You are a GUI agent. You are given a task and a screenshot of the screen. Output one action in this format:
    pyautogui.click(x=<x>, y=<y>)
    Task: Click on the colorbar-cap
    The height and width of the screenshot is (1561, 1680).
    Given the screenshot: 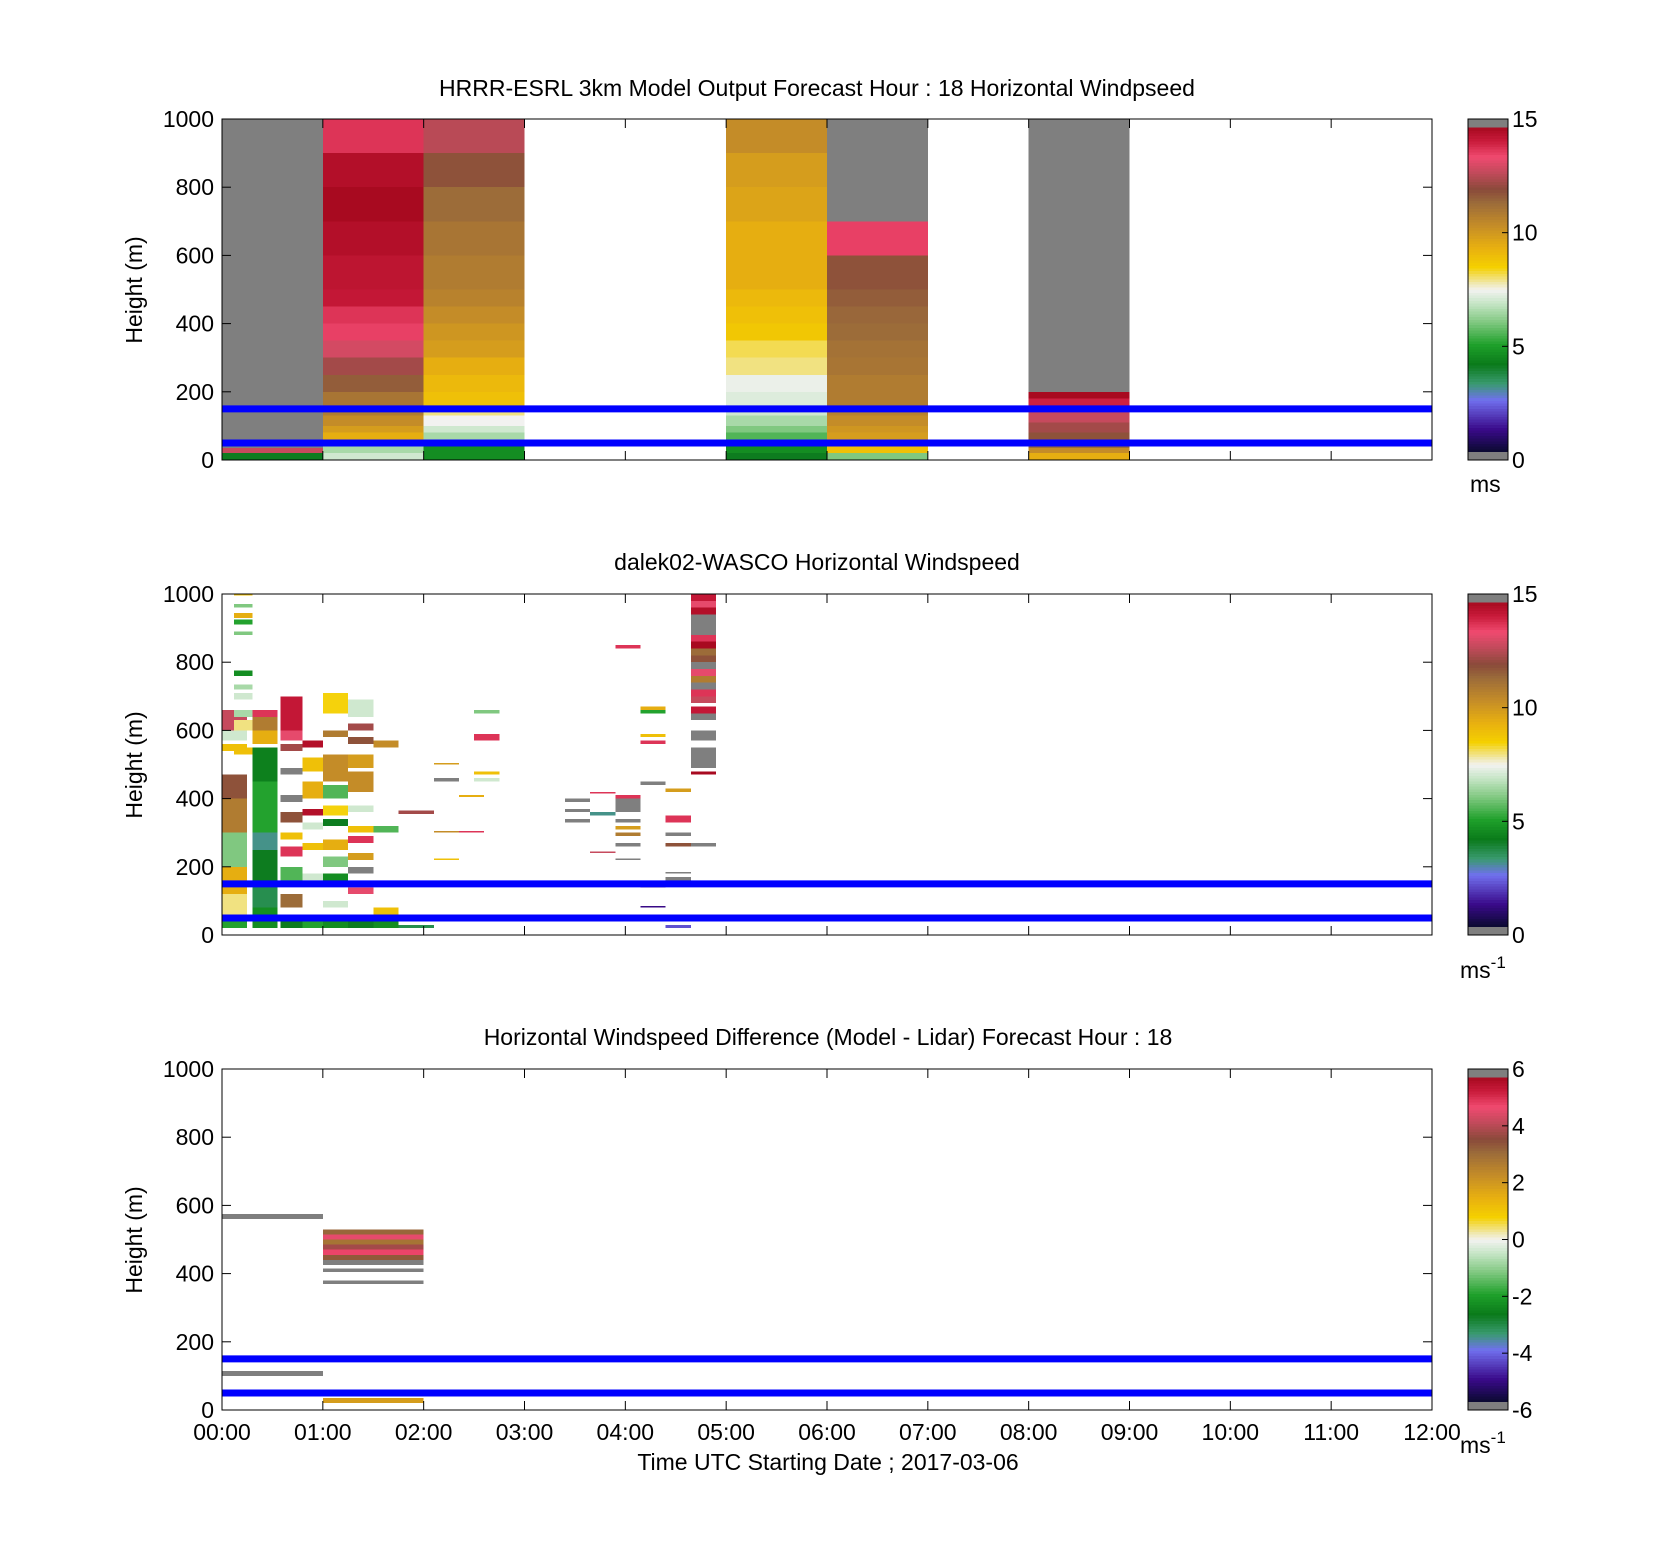 What is the action you would take?
    pyautogui.click(x=1488, y=930)
    